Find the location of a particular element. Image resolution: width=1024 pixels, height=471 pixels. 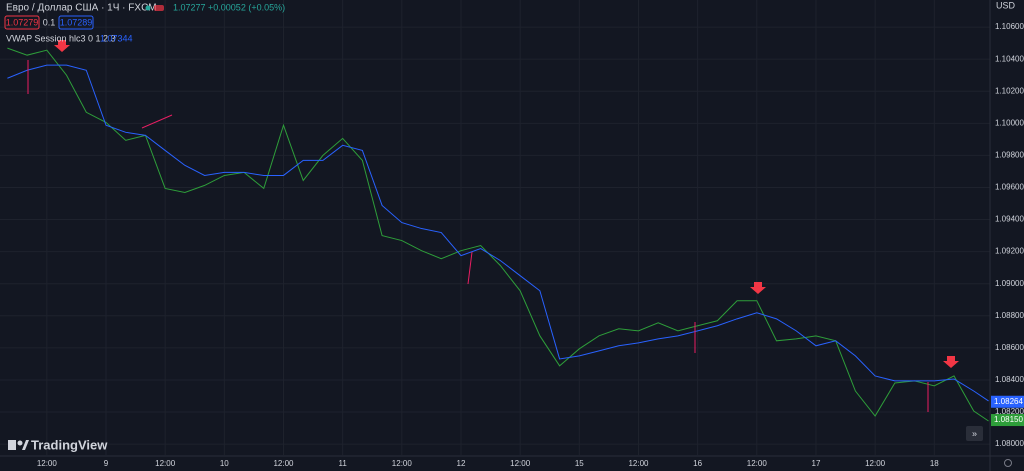

scroll-button is located at coordinates (974, 433).